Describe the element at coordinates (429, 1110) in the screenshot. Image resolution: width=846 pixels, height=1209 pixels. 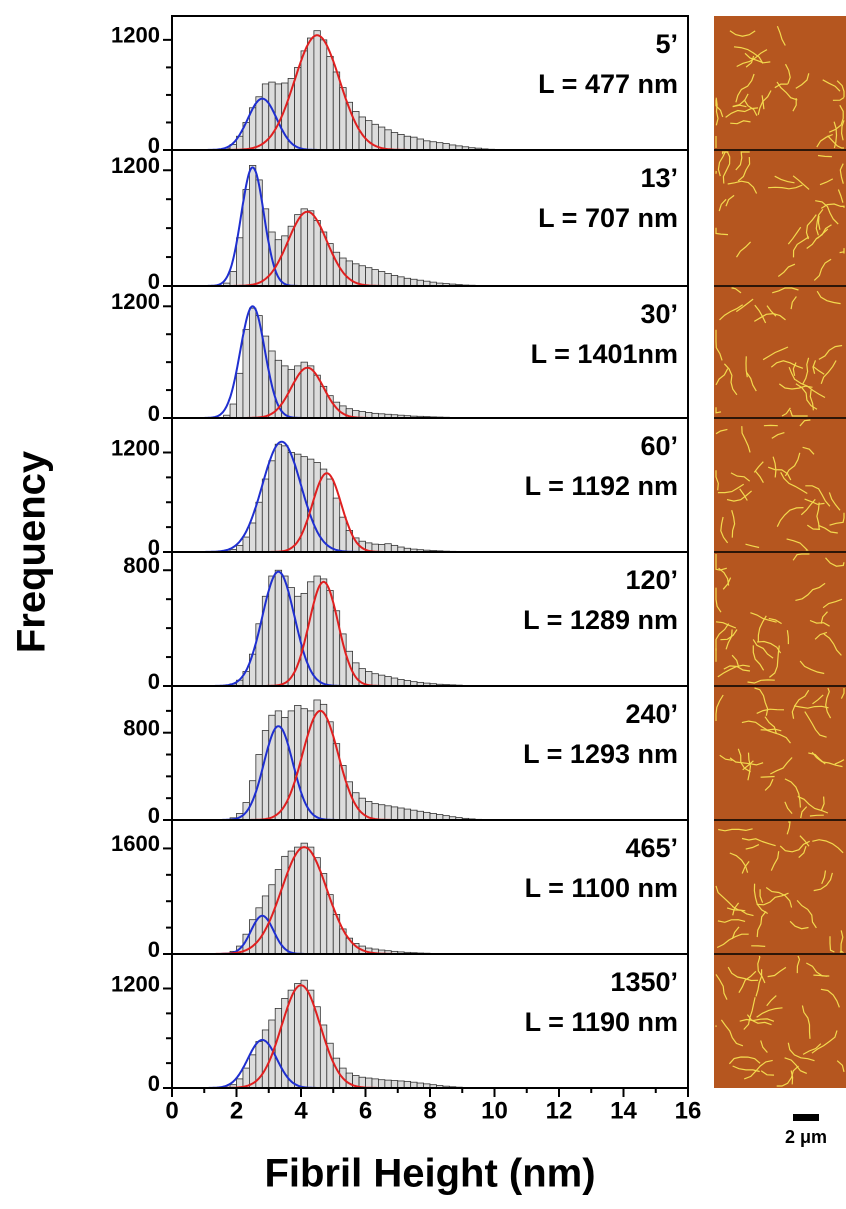
I see `x-tick-label: 8` at that location.